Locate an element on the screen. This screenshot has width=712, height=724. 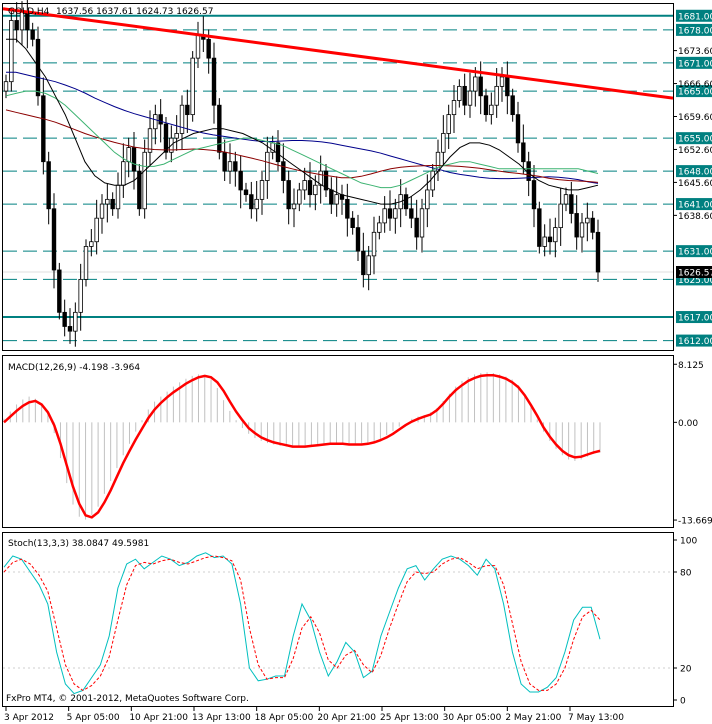
stoch-tick-label: 20 is located at coordinates (686, 670).